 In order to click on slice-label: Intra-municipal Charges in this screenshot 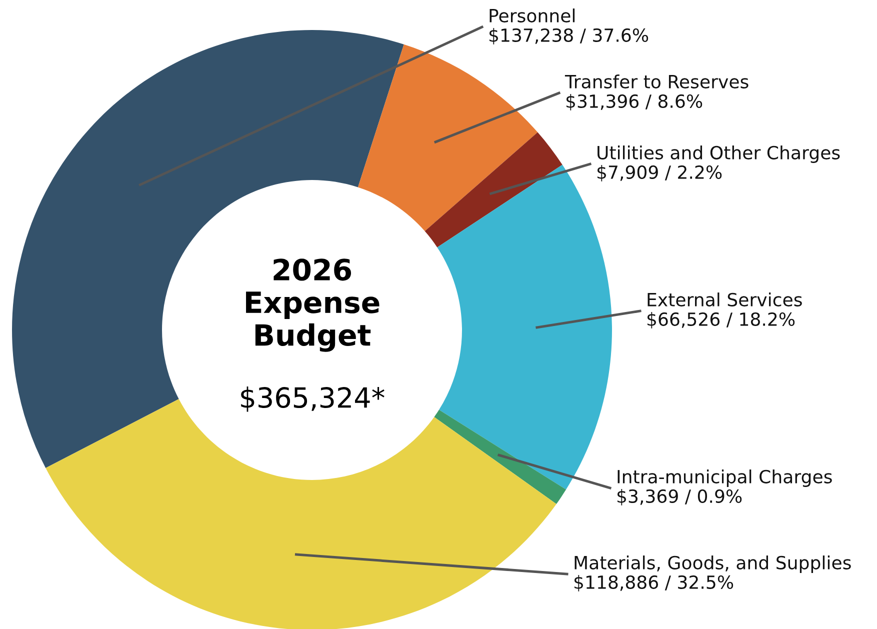, I will do `click(725, 478)`.